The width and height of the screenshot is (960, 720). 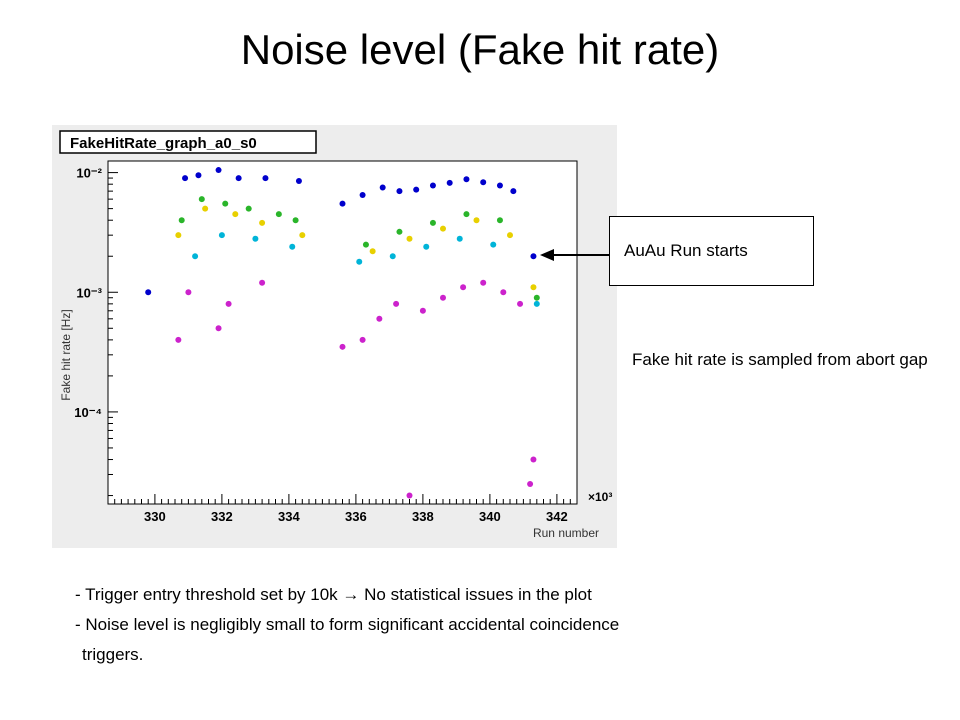 What do you see at coordinates (113, 654) in the screenshot?
I see `bullet-item-continuation: triggers.` at bounding box center [113, 654].